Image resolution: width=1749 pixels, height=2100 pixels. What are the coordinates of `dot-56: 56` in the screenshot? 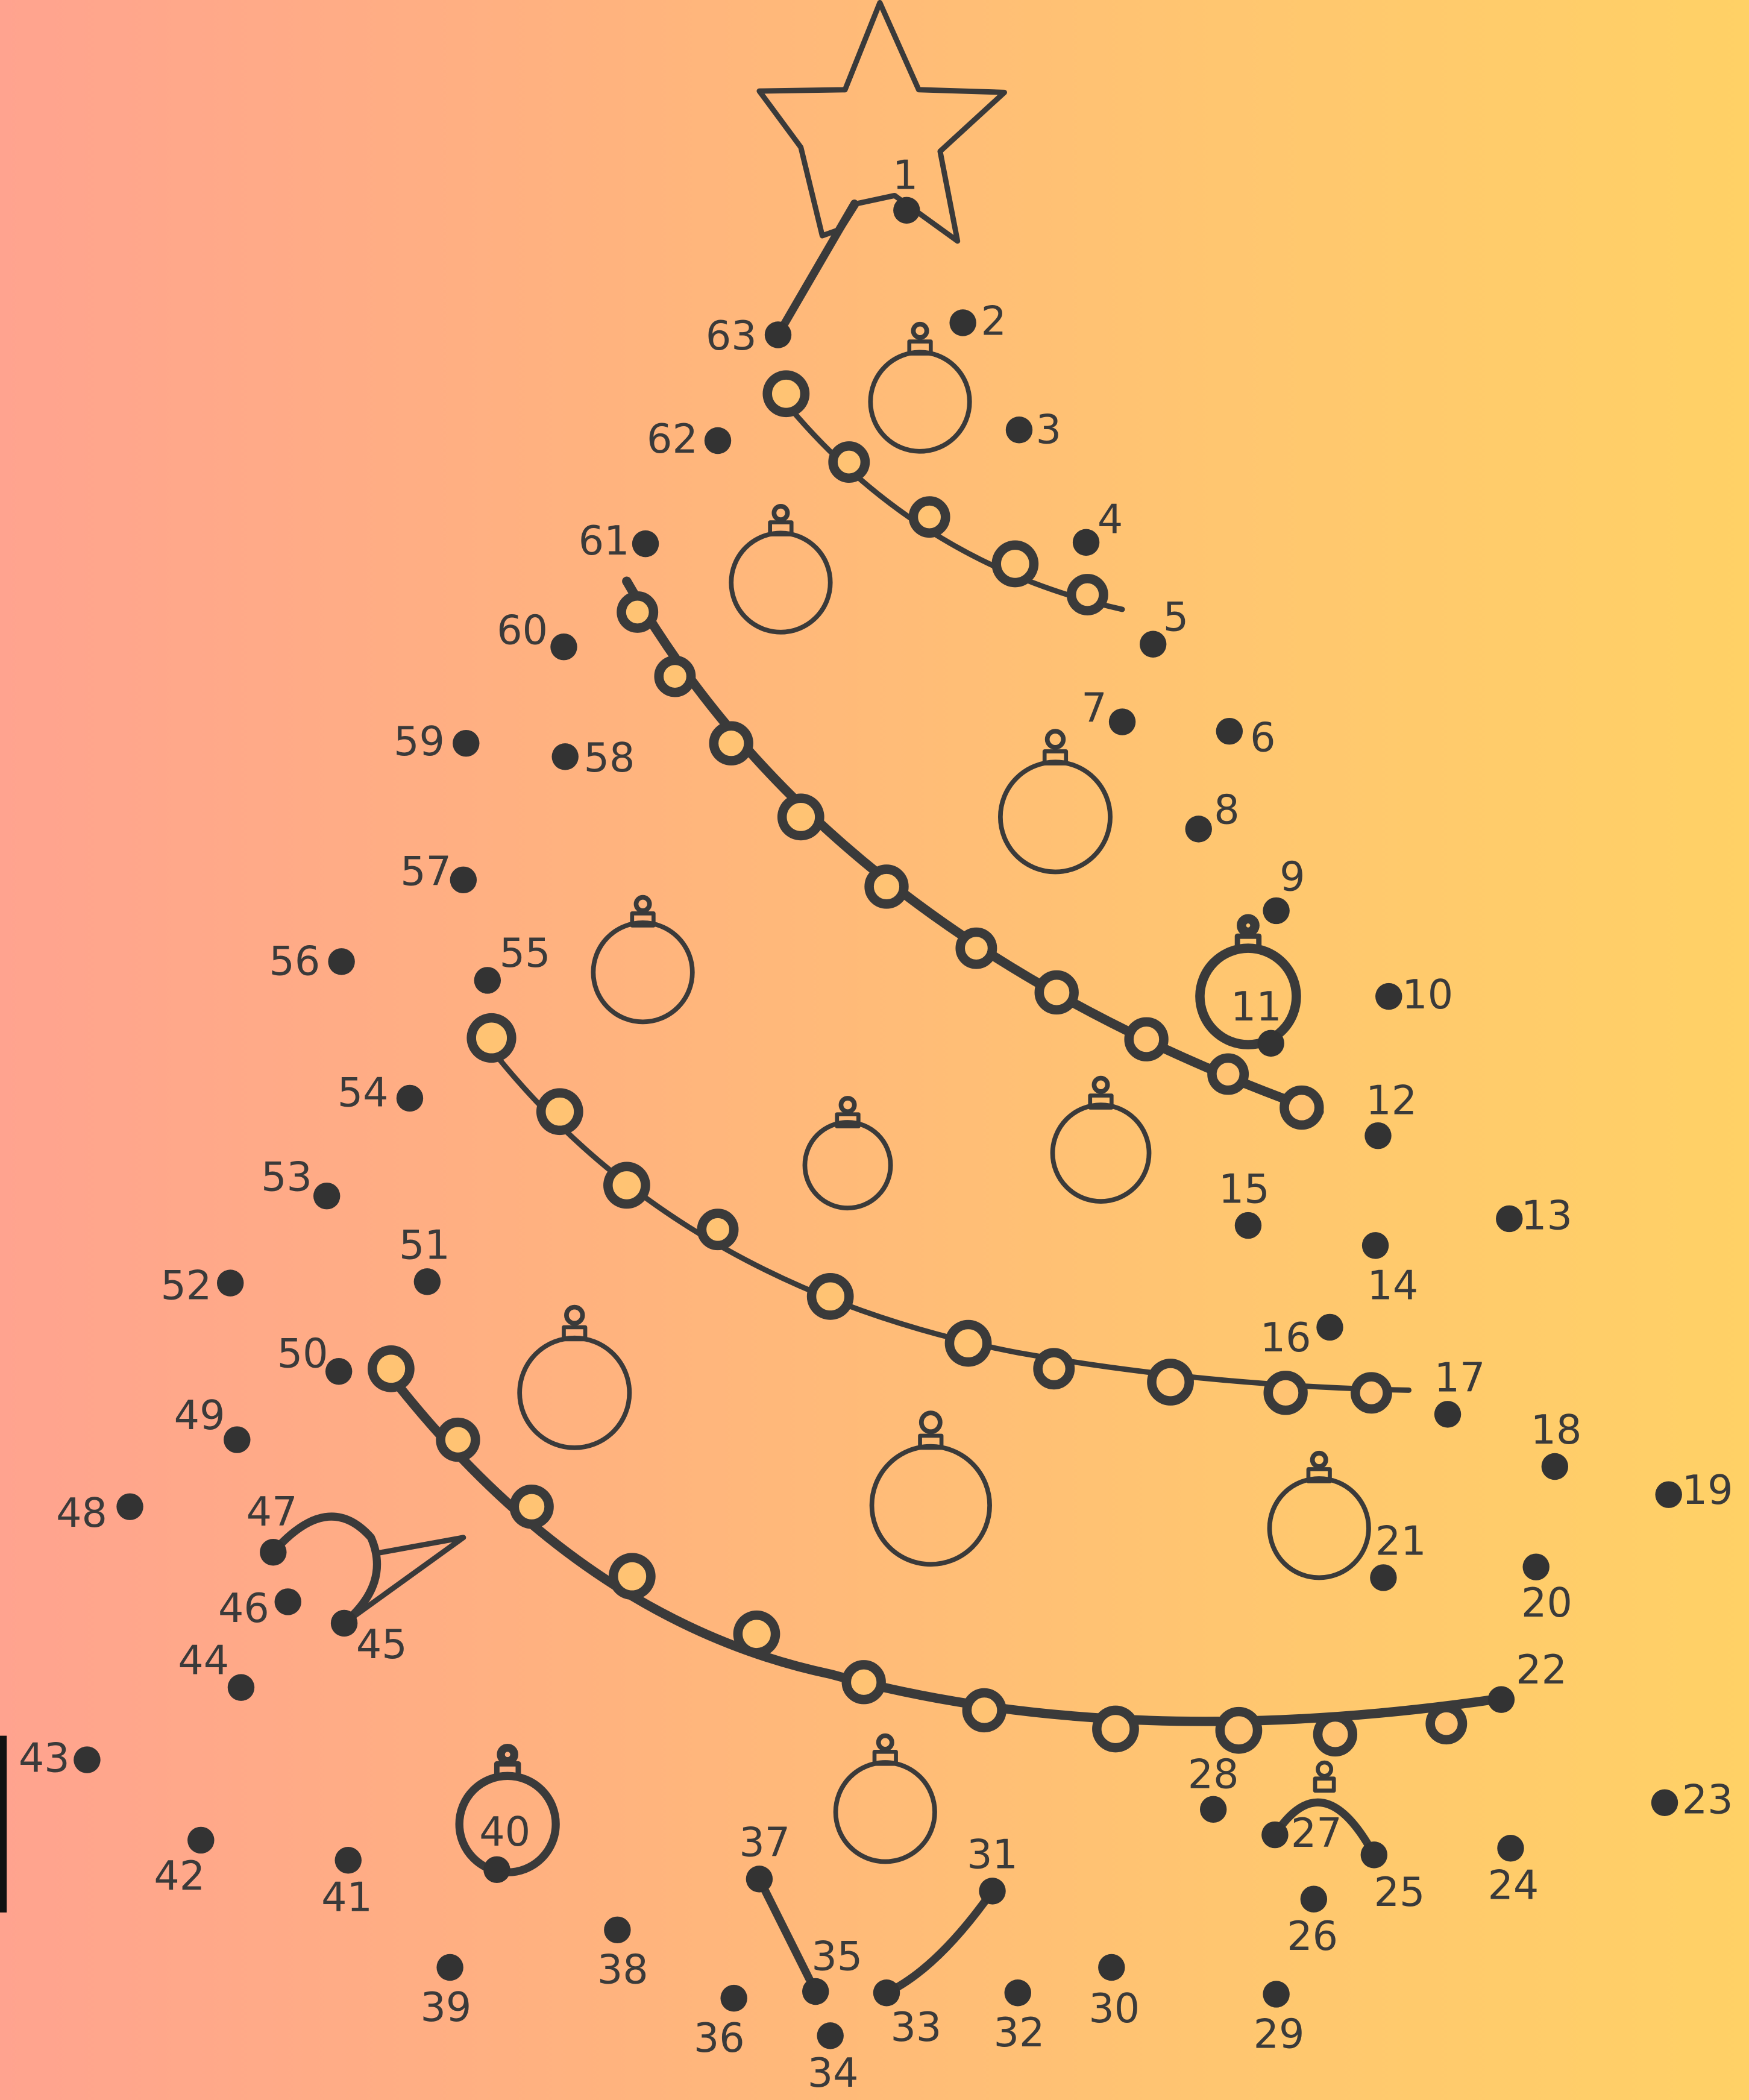 It's located at (312, 961).